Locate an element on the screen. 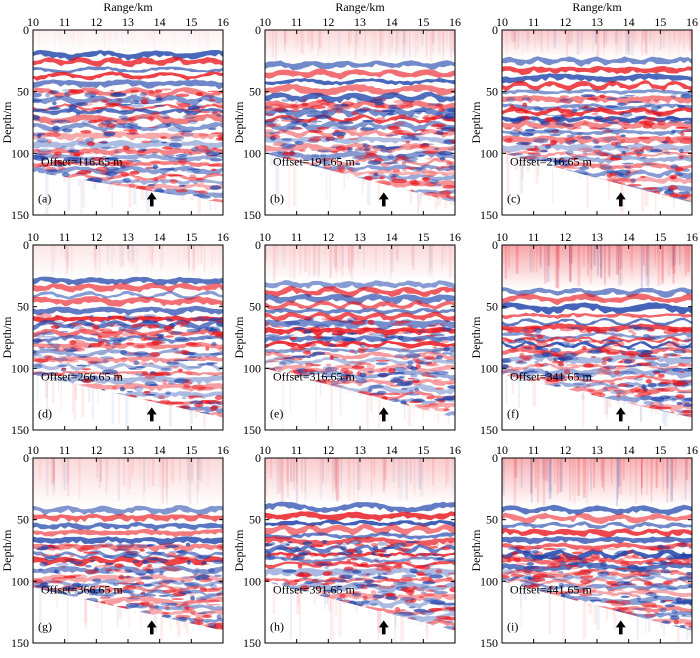  offset-label: Offset=441.65 m is located at coordinates (551, 590).